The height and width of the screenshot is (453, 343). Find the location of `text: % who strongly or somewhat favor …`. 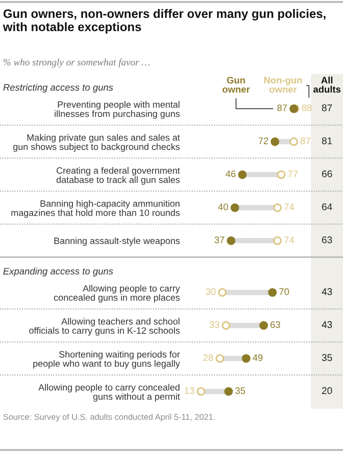

text: % who strongly or somewhat favor … is located at coordinates (77, 63).